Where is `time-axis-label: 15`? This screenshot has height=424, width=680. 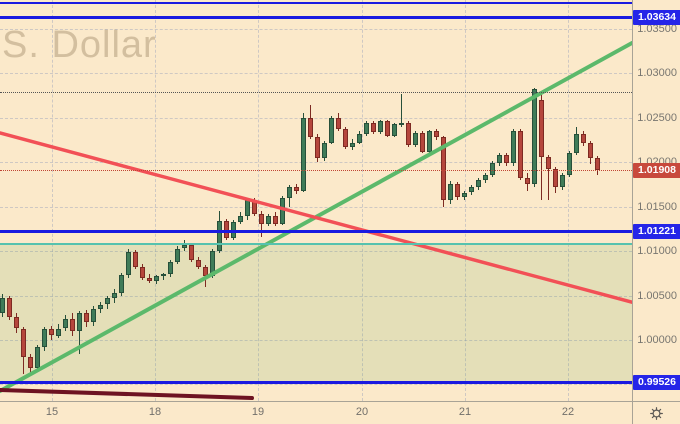 time-axis-label: 15 is located at coordinates (52, 412).